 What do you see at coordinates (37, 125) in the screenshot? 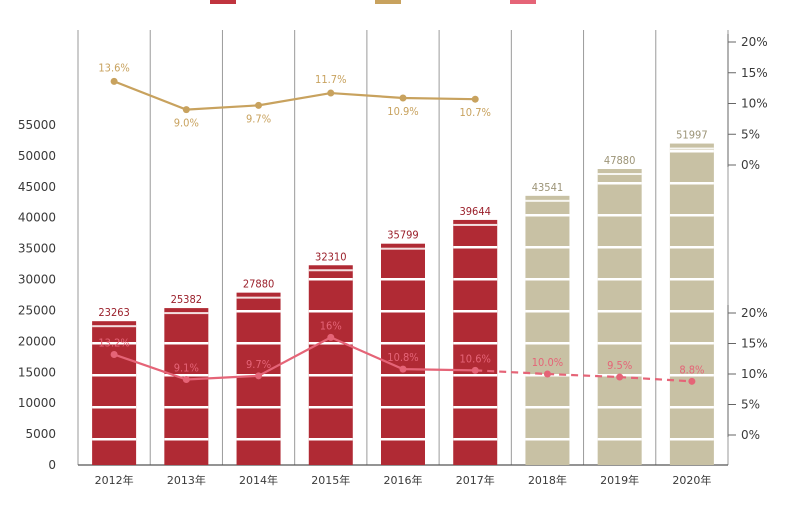
I see `y-left-tick-label: 55000` at bounding box center [37, 125].